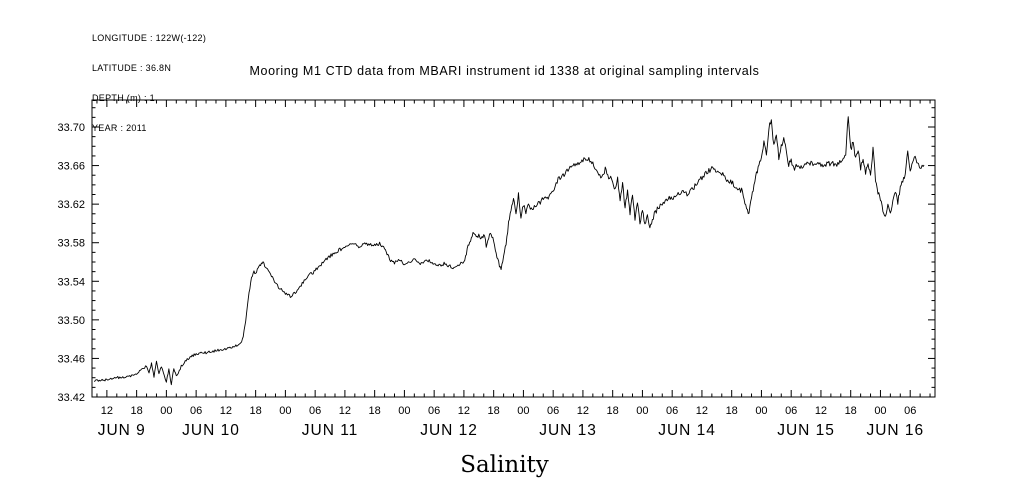 This screenshot has width=1009, height=504. Describe the element at coordinates (330, 430) in the screenshot. I see `x-day-label: JUN 11` at that location.